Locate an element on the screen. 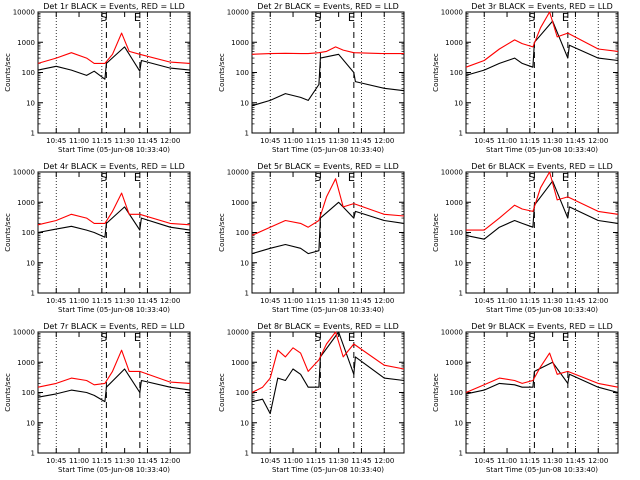 The width and height of the screenshot is (640, 480). plot-title: Det 4r BLACK = Events, RED = LLD is located at coordinates (114, 166).